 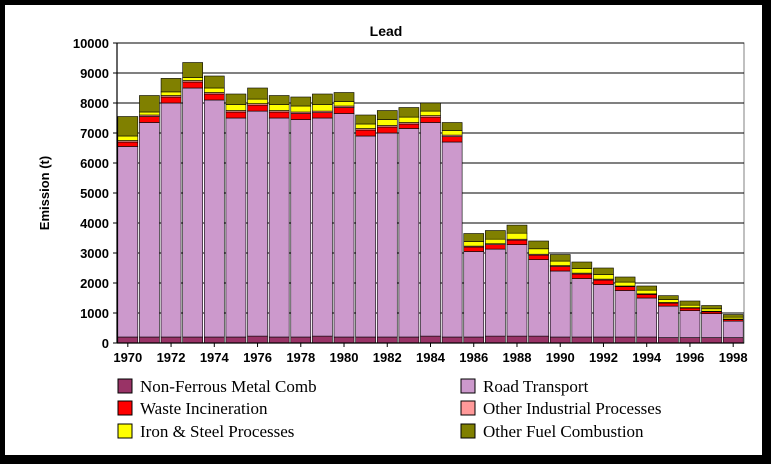 What do you see at coordinates (536, 386) in the screenshot?
I see `legend-label: Road Transport` at bounding box center [536, 386].